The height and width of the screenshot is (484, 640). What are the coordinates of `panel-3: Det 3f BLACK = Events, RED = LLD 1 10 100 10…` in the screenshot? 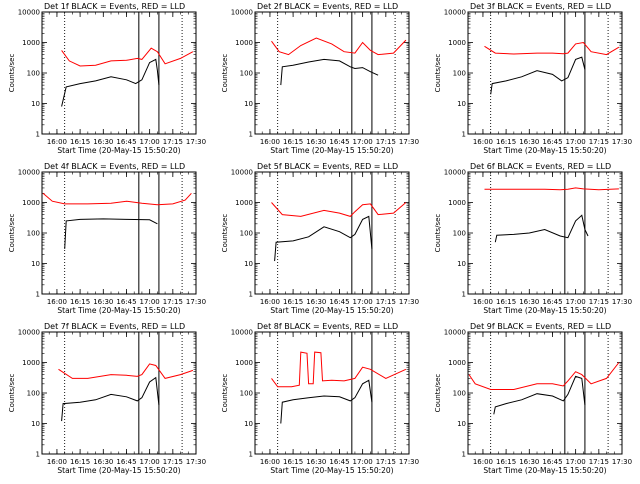 It's located at (533, 78).